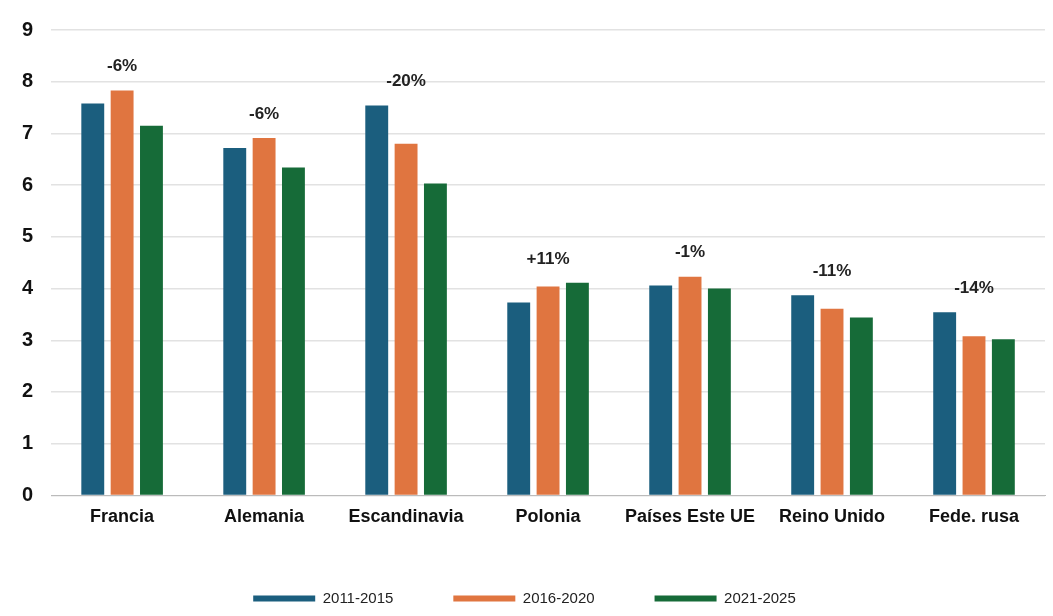 Image resolution: width=1053 pixels, height=616 pixels. What do you see at coordinates (28, 235) in the screenshot?
I see `y-tick-label: 5` at bounding box center [28, 235].